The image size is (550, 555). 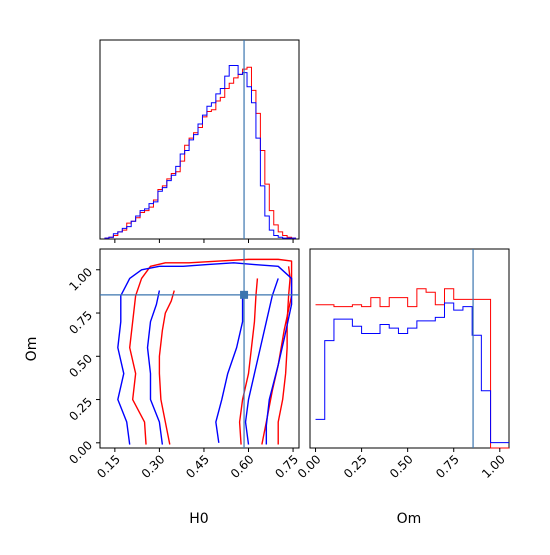 I want to click on h0-x-tick-label: 0.45, so click(x=197, y=466).